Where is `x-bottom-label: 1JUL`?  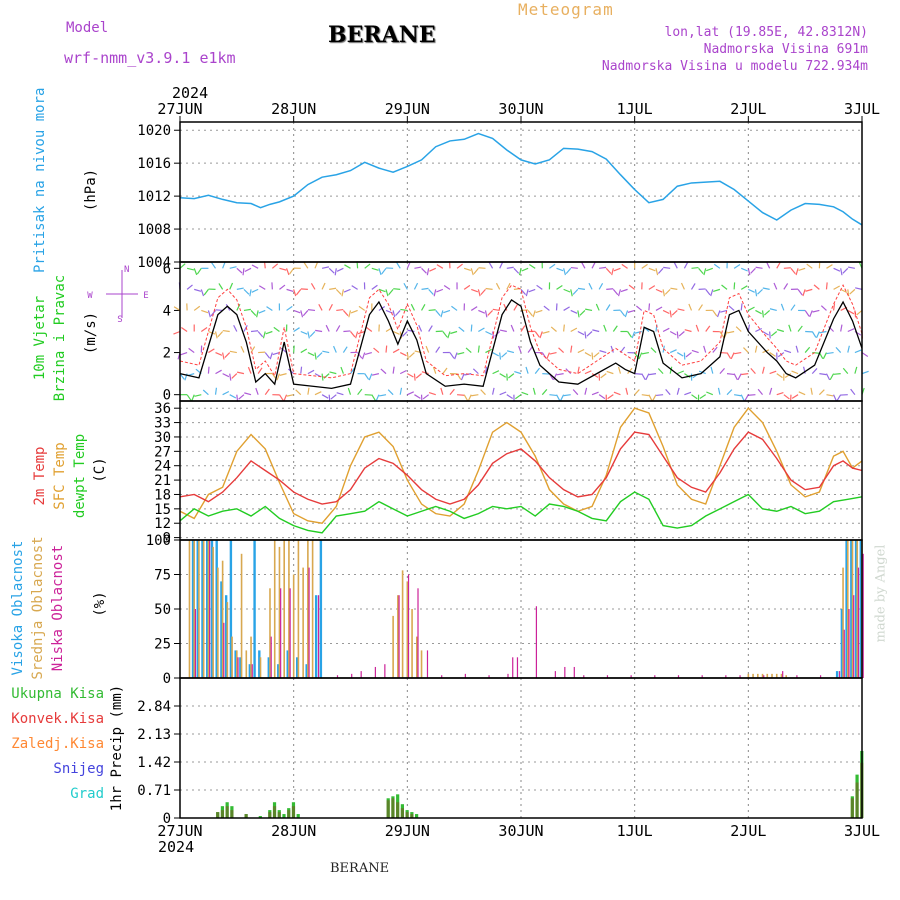
x-bottom-label: 1JUL is located at coordinates (635, 831).